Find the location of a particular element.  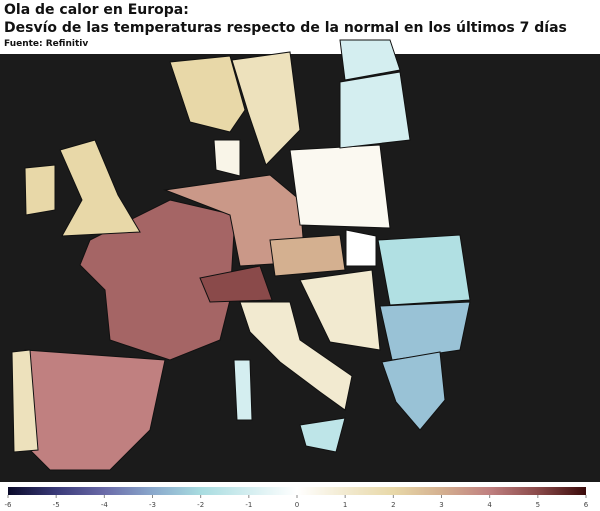

colorbar-tick-label: -5 is located at coordinates (56, 505).